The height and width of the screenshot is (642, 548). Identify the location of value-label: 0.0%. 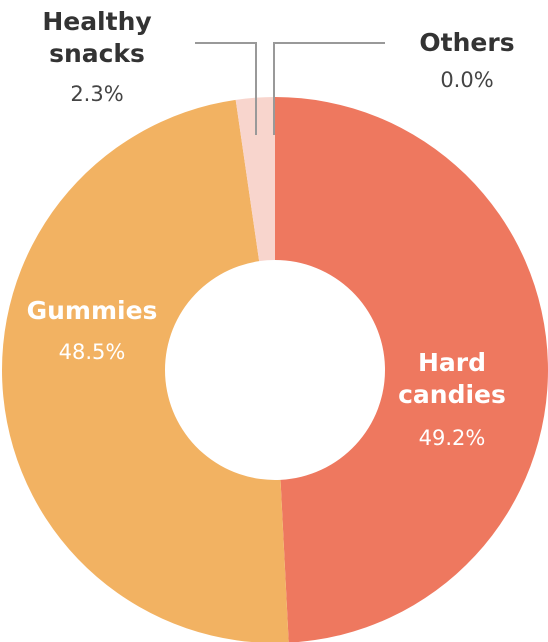
(467, 80).